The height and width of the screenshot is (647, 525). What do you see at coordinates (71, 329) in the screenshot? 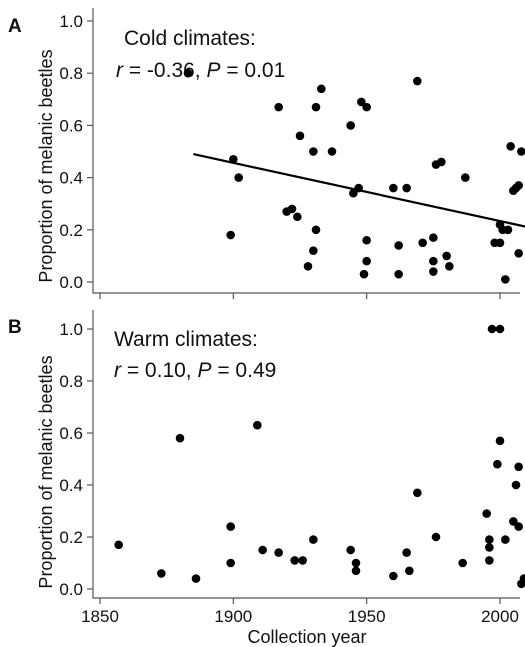
I see `y-tick-label-b: 1.0` at bounding box center [71, 329].